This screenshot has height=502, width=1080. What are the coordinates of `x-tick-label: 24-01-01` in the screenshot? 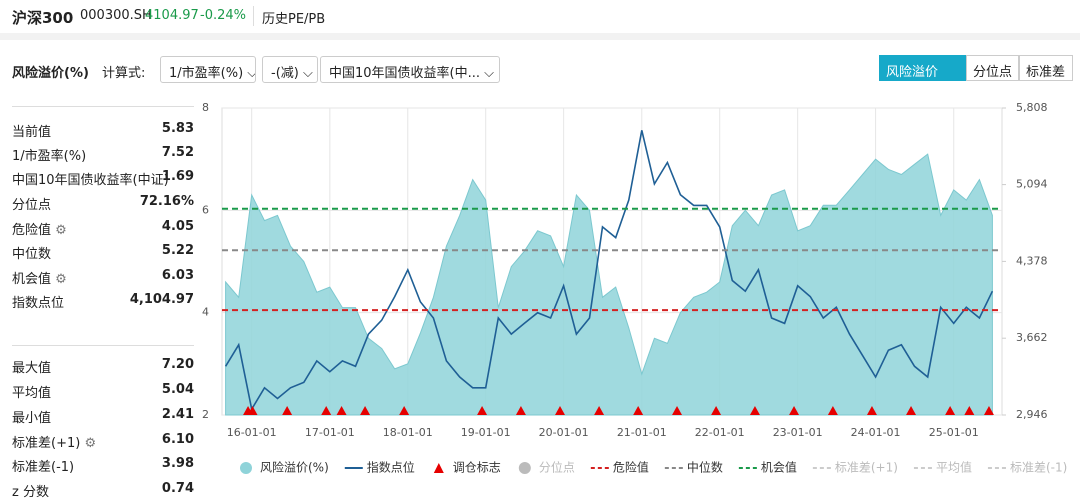 It's located at (876, 432).